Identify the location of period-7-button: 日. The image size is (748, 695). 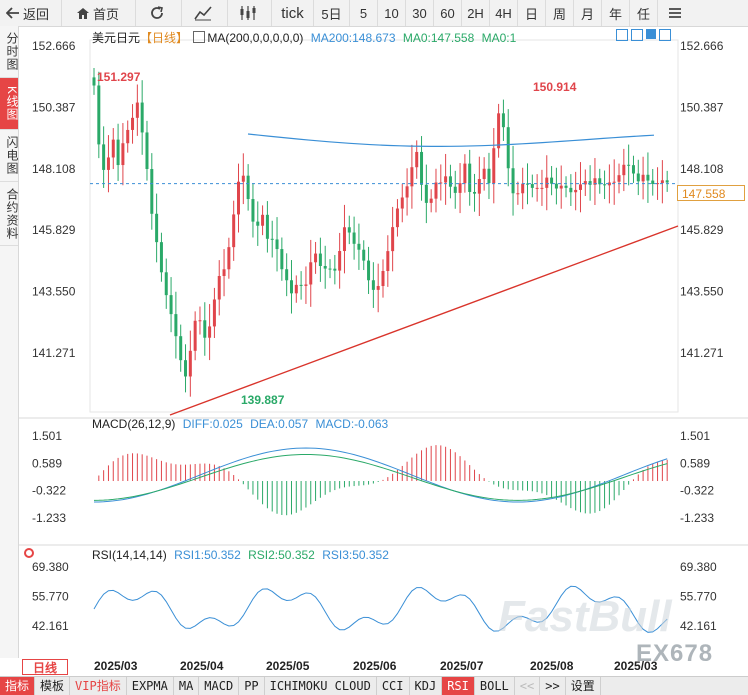
(532, 13).